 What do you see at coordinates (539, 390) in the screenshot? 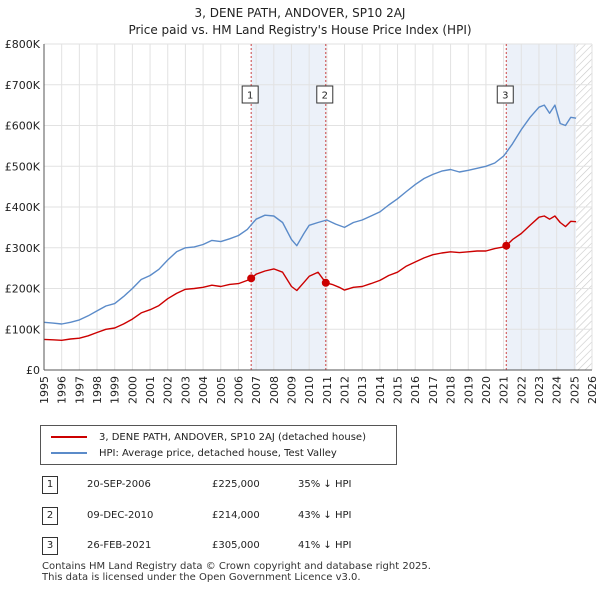
I see `x-tick-label: 2023` at bounding box center [539, 390].